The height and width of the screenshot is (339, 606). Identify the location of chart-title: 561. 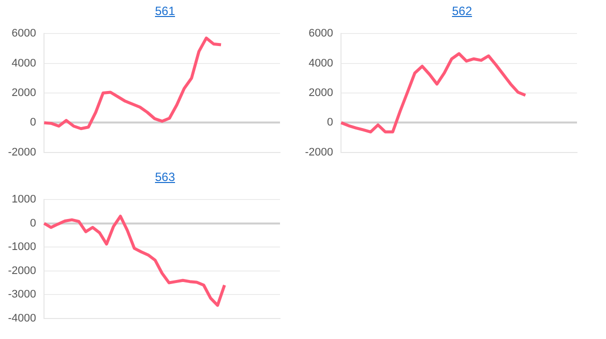
(165, 11).